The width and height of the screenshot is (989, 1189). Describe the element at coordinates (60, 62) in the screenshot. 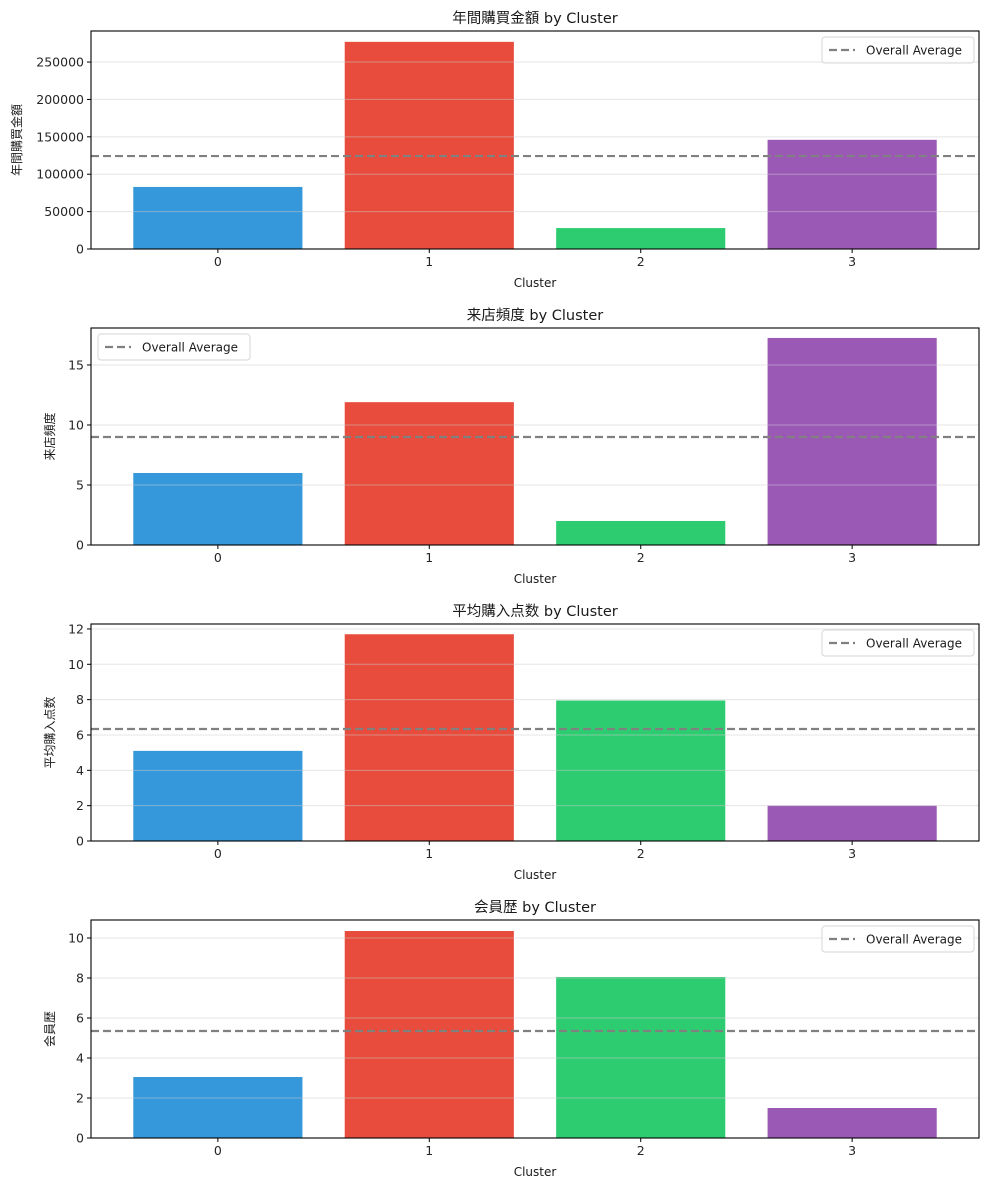

I see `y-tick-label: 250000` at that location.